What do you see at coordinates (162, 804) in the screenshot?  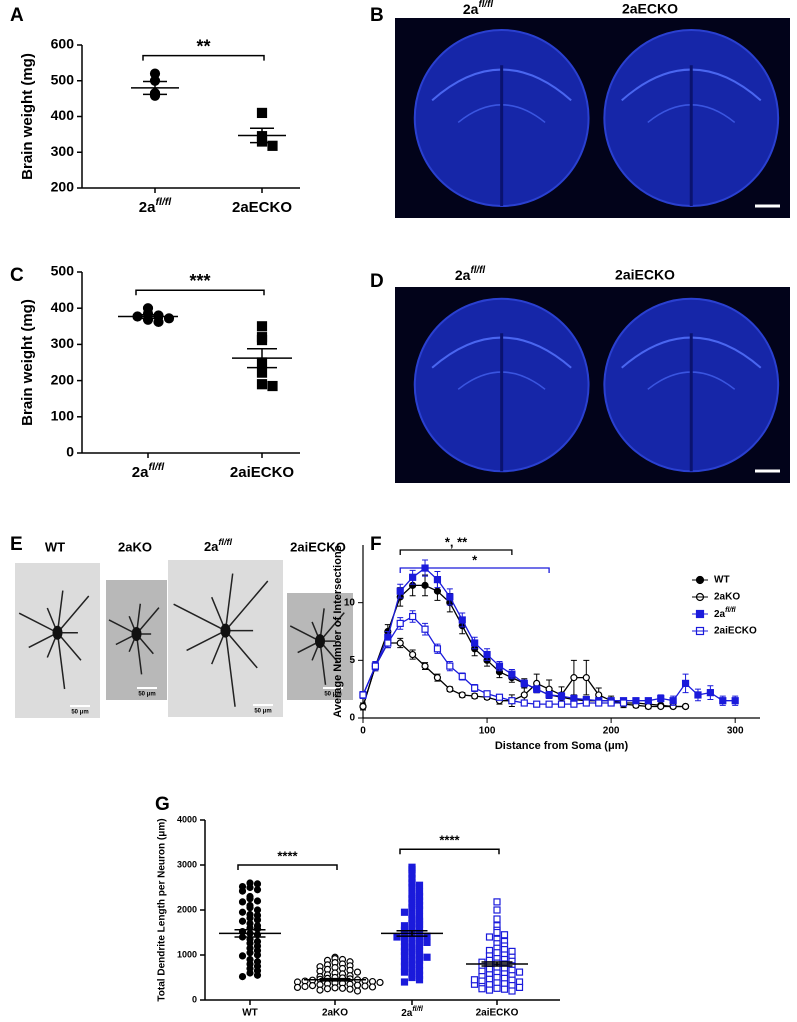 I see `panel-letter: G` at bounding box center [162, 804].